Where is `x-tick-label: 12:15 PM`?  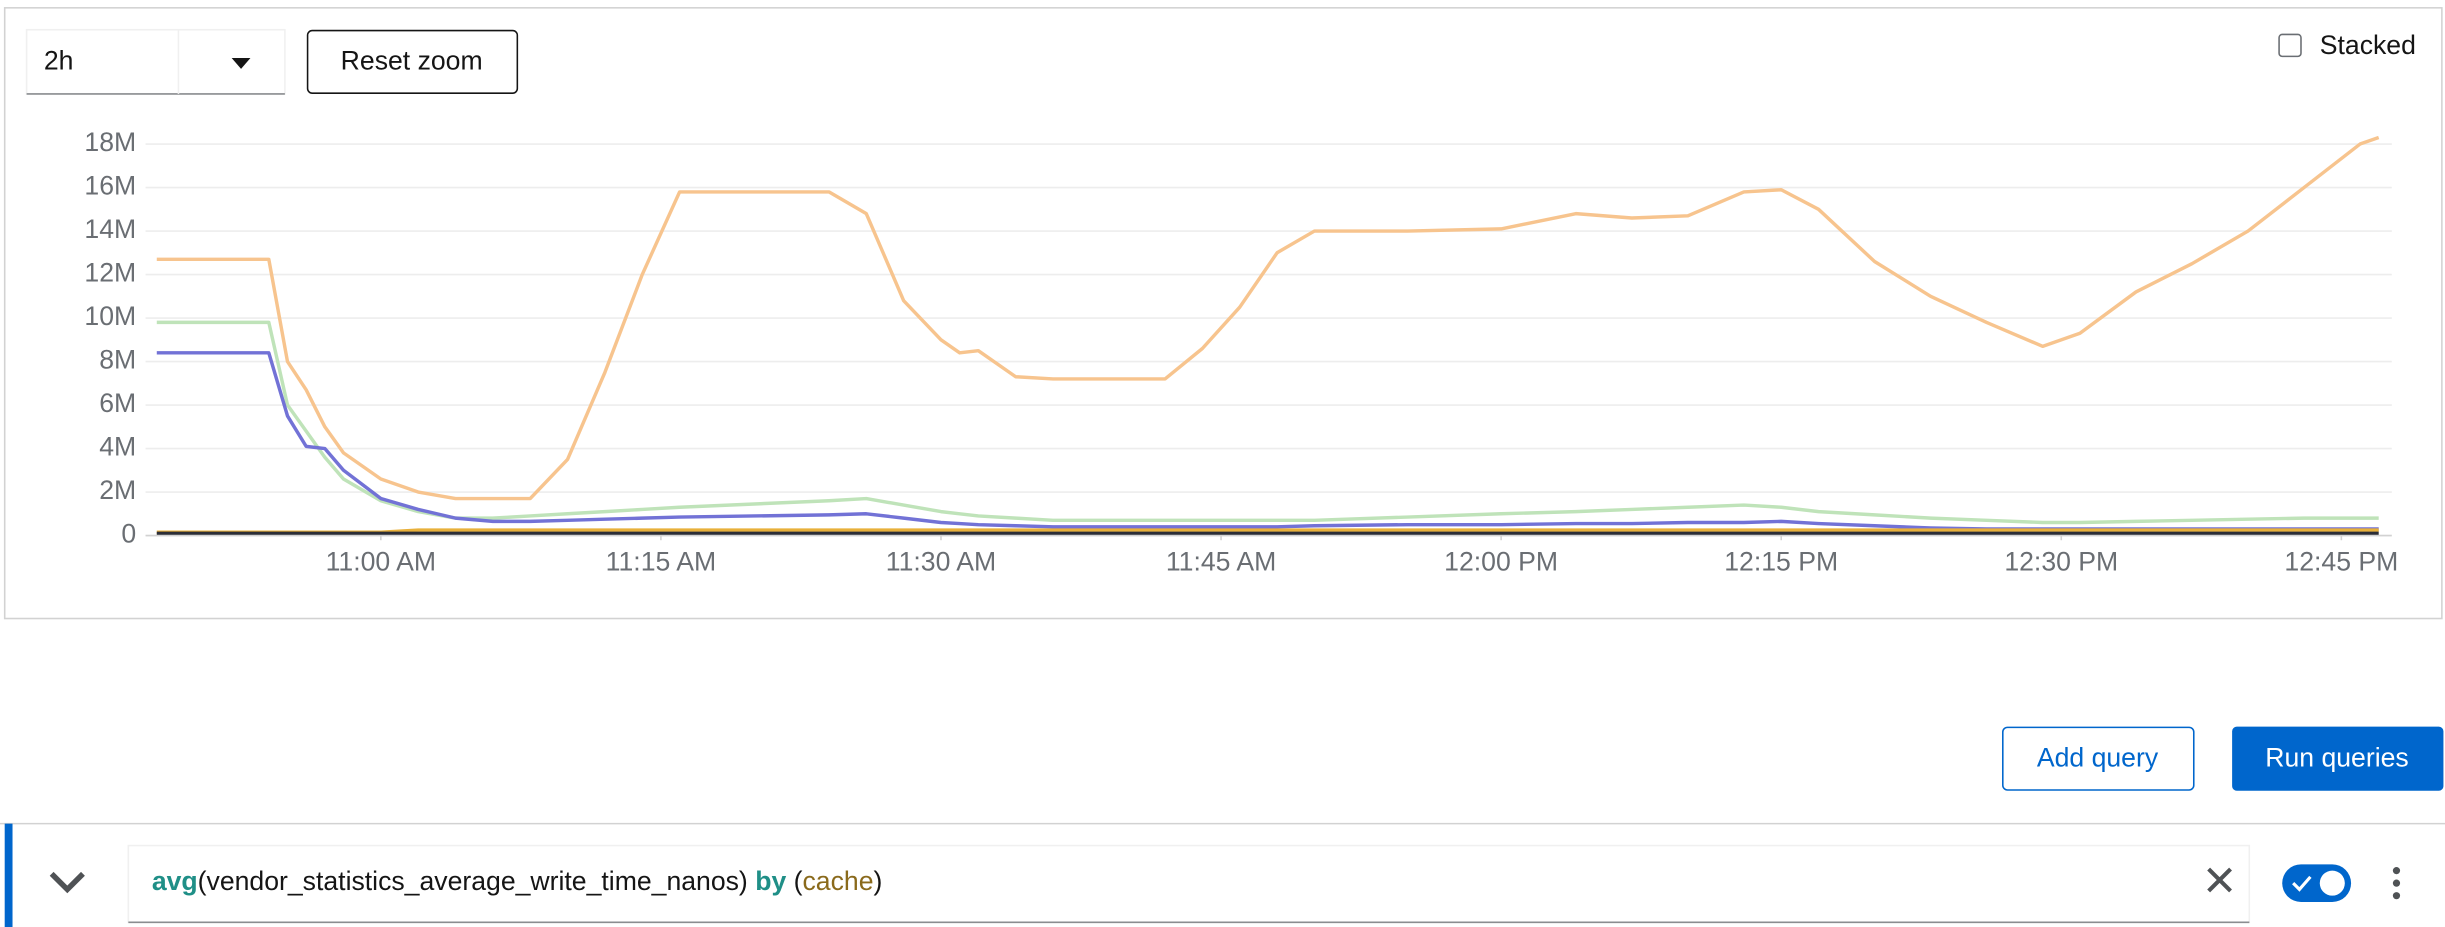 x-tick-label: 12:15 PM is located at coordinates (1781, 562).